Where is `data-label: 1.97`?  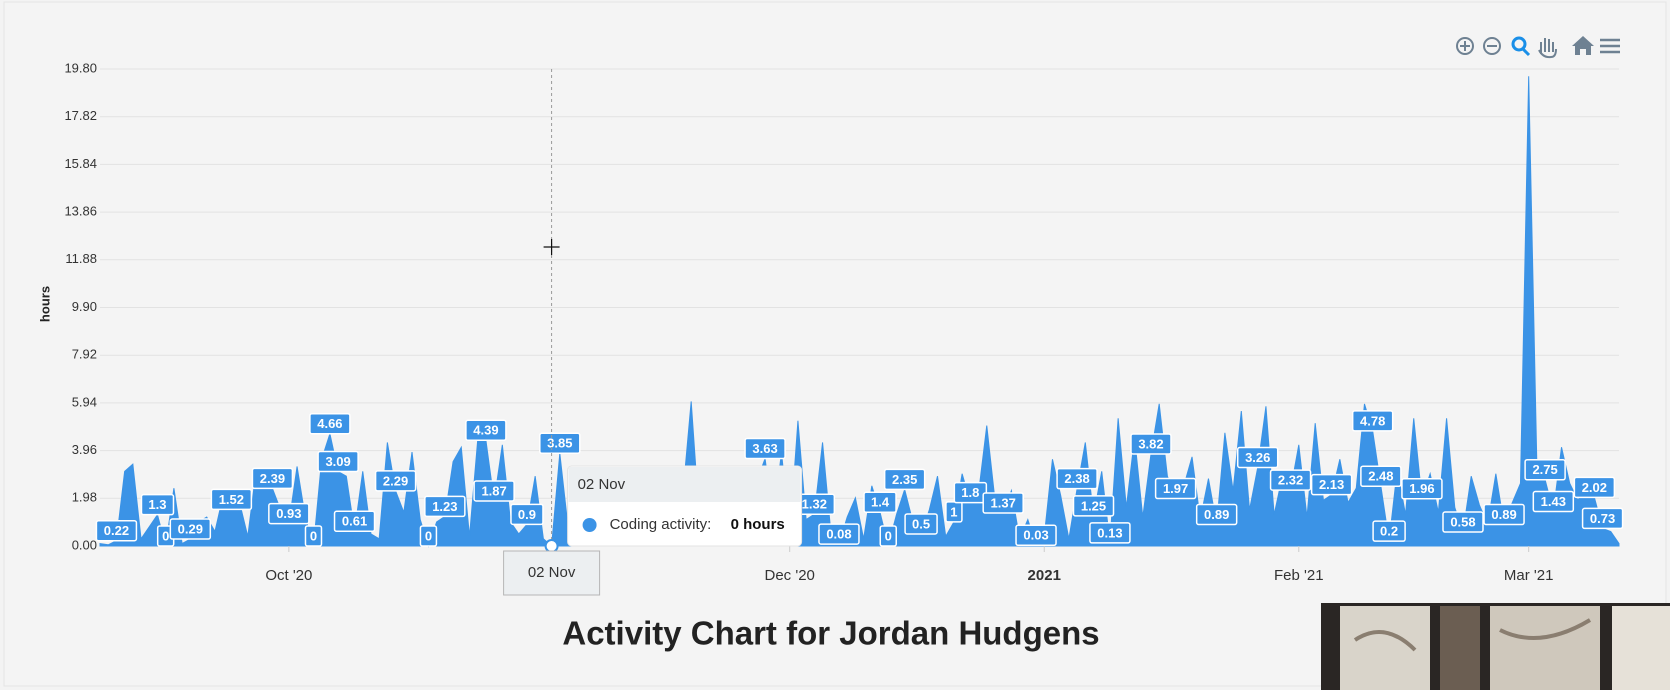 data-label: 1.97 is located at coordinates (1175, 488).